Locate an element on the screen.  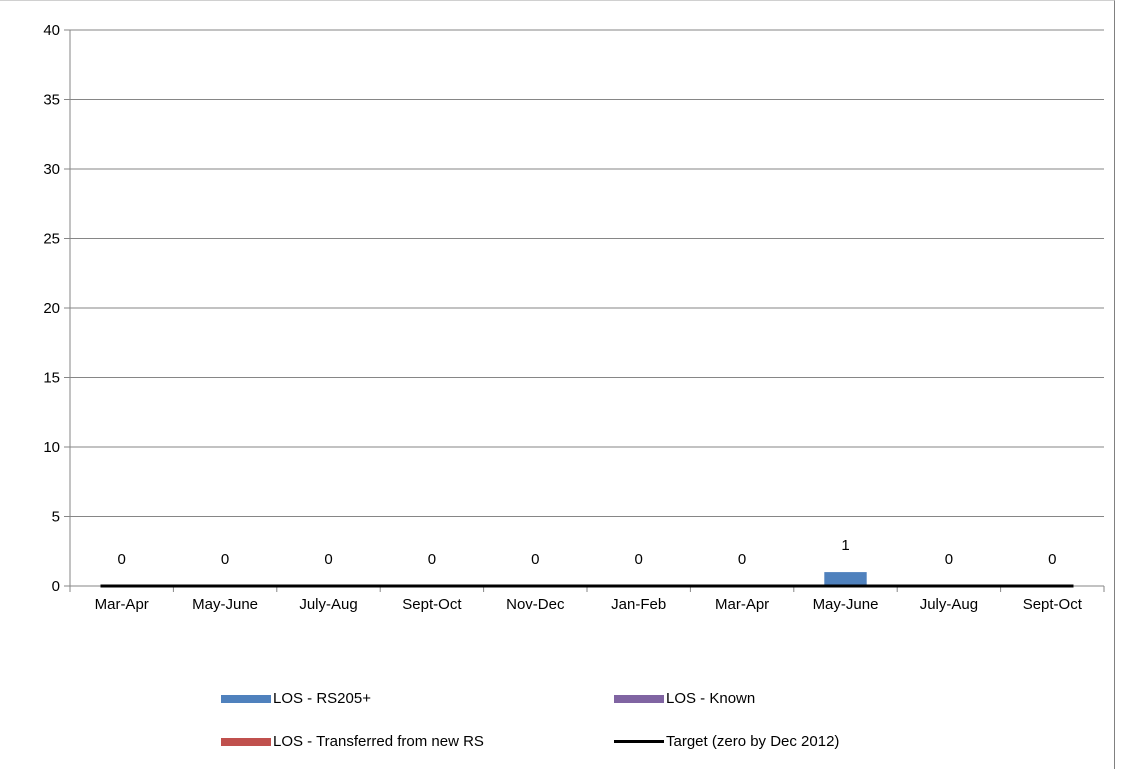
legend-item-known: LOS - Known is located at coordinates (684, 698).